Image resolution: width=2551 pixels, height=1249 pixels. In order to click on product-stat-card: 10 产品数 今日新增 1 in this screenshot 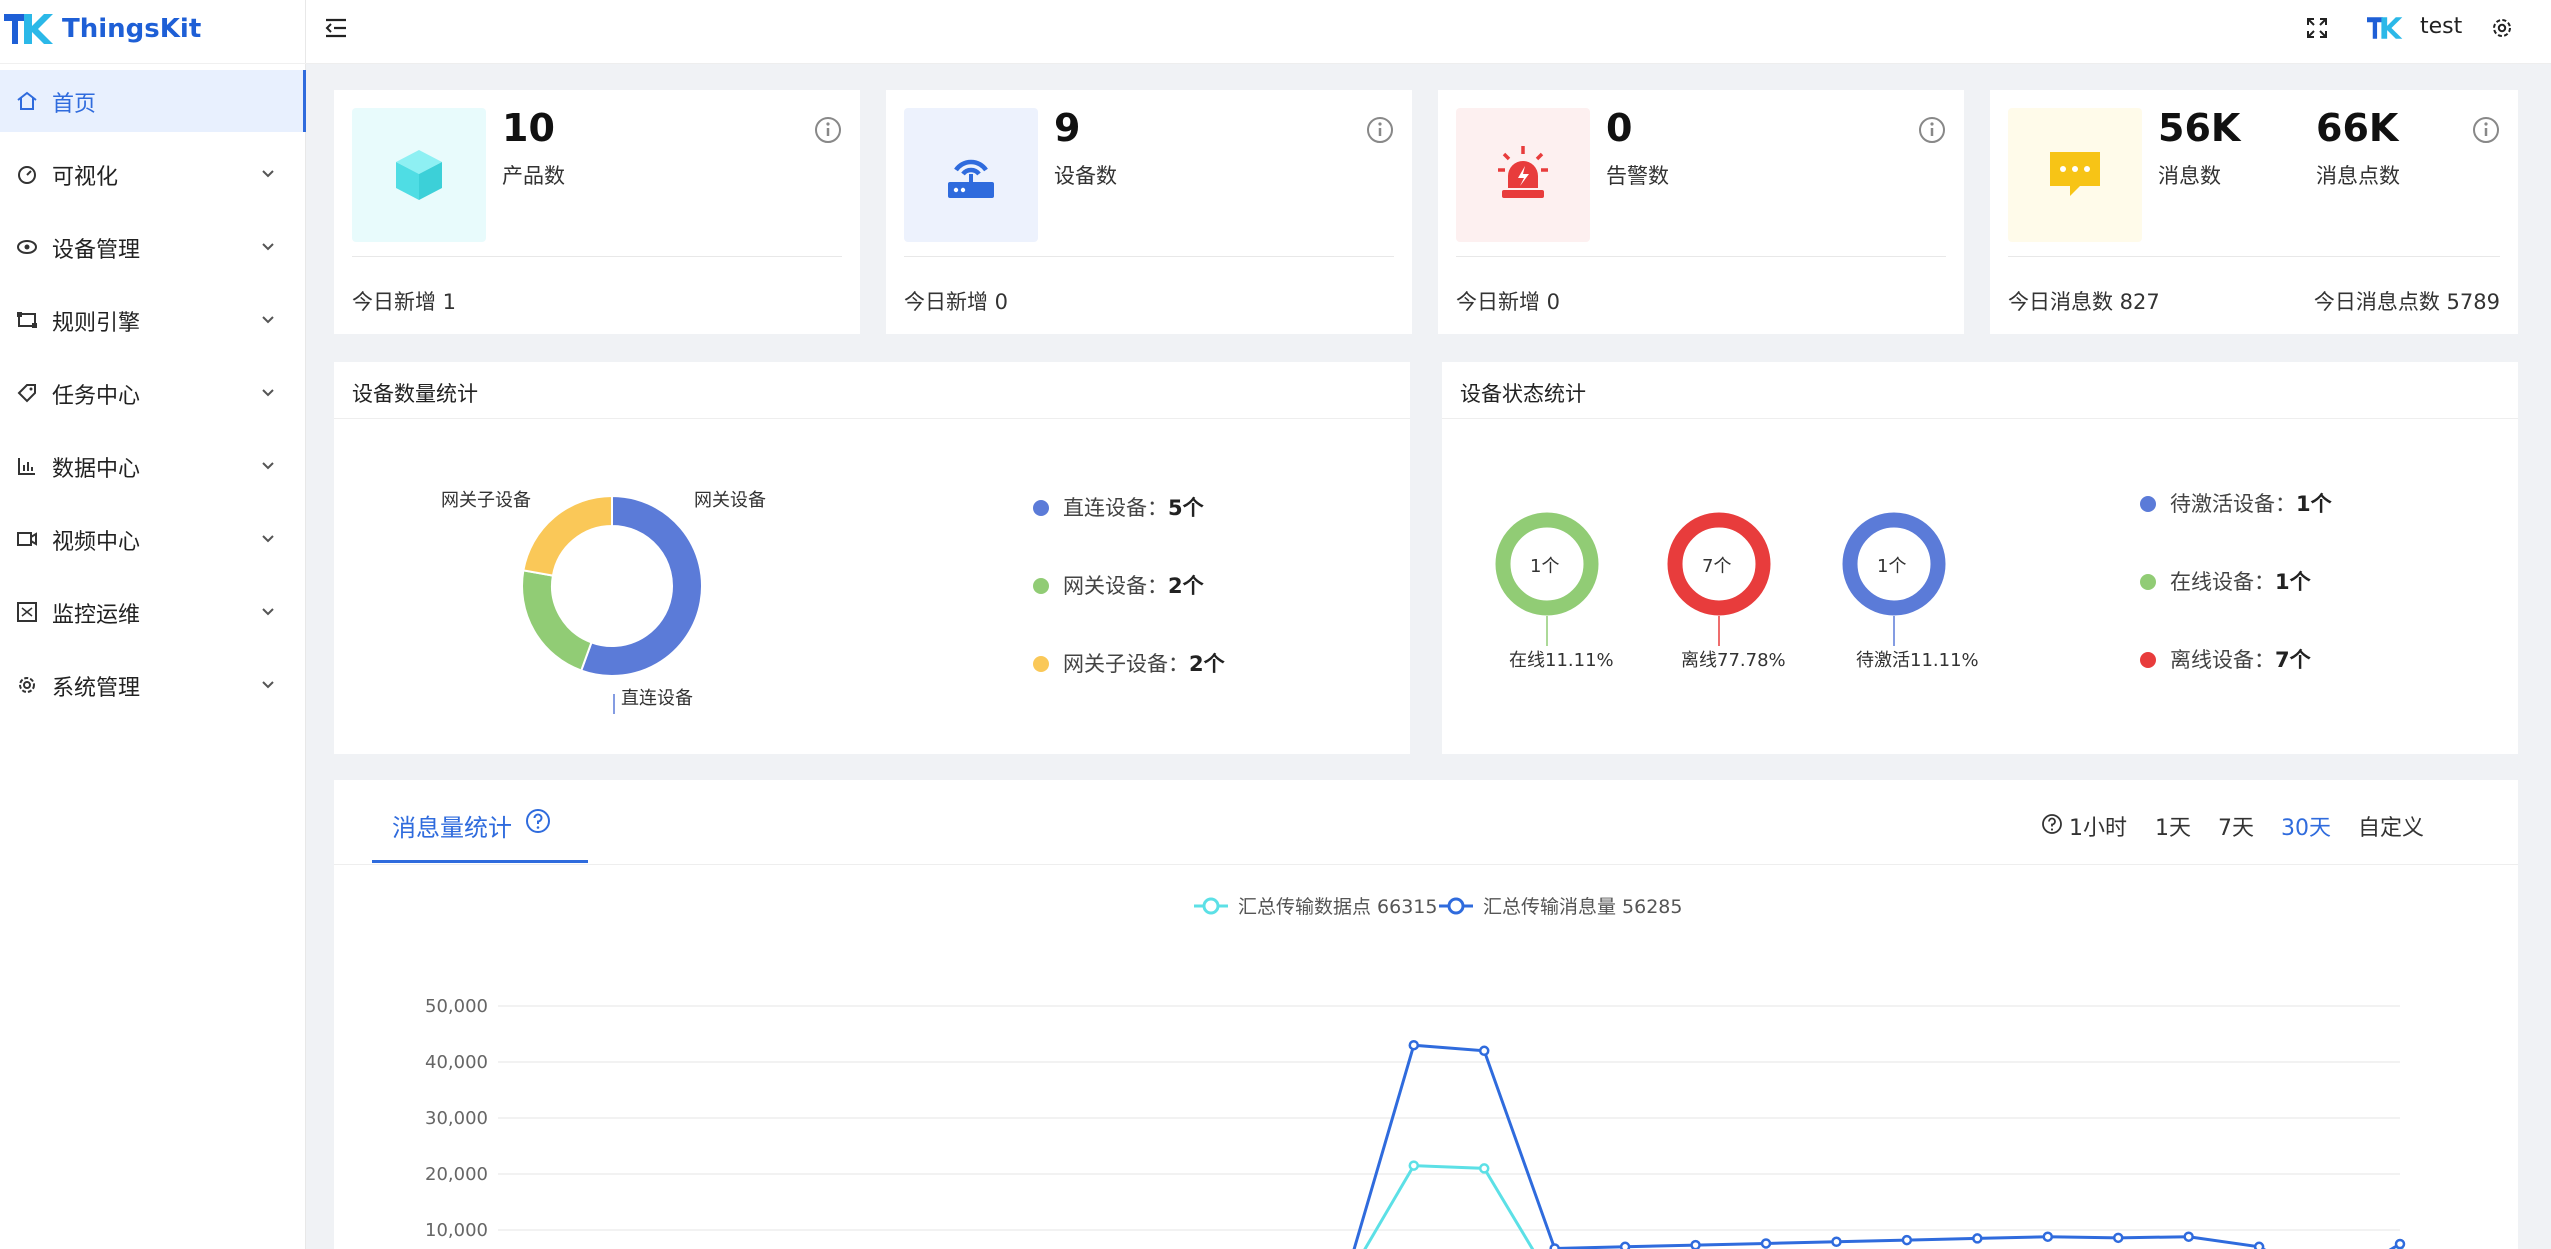, I will do `click(597, 212)`.